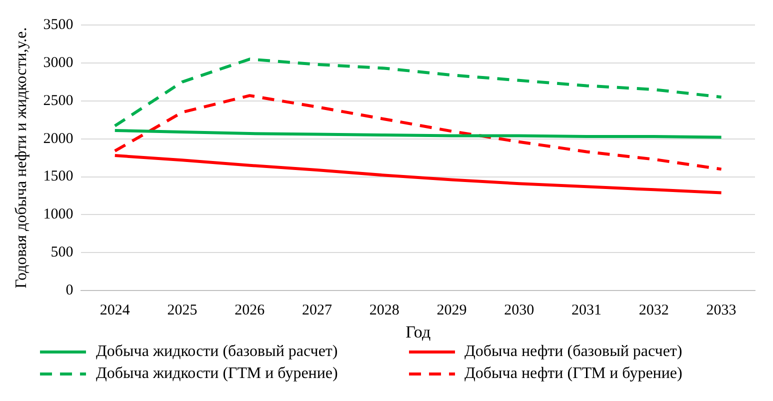 This screenshot has width=773, height=401. Describe the element at coordinates (115, 310) in the screenshot. I see `x-tick-label: 2024` at that location.